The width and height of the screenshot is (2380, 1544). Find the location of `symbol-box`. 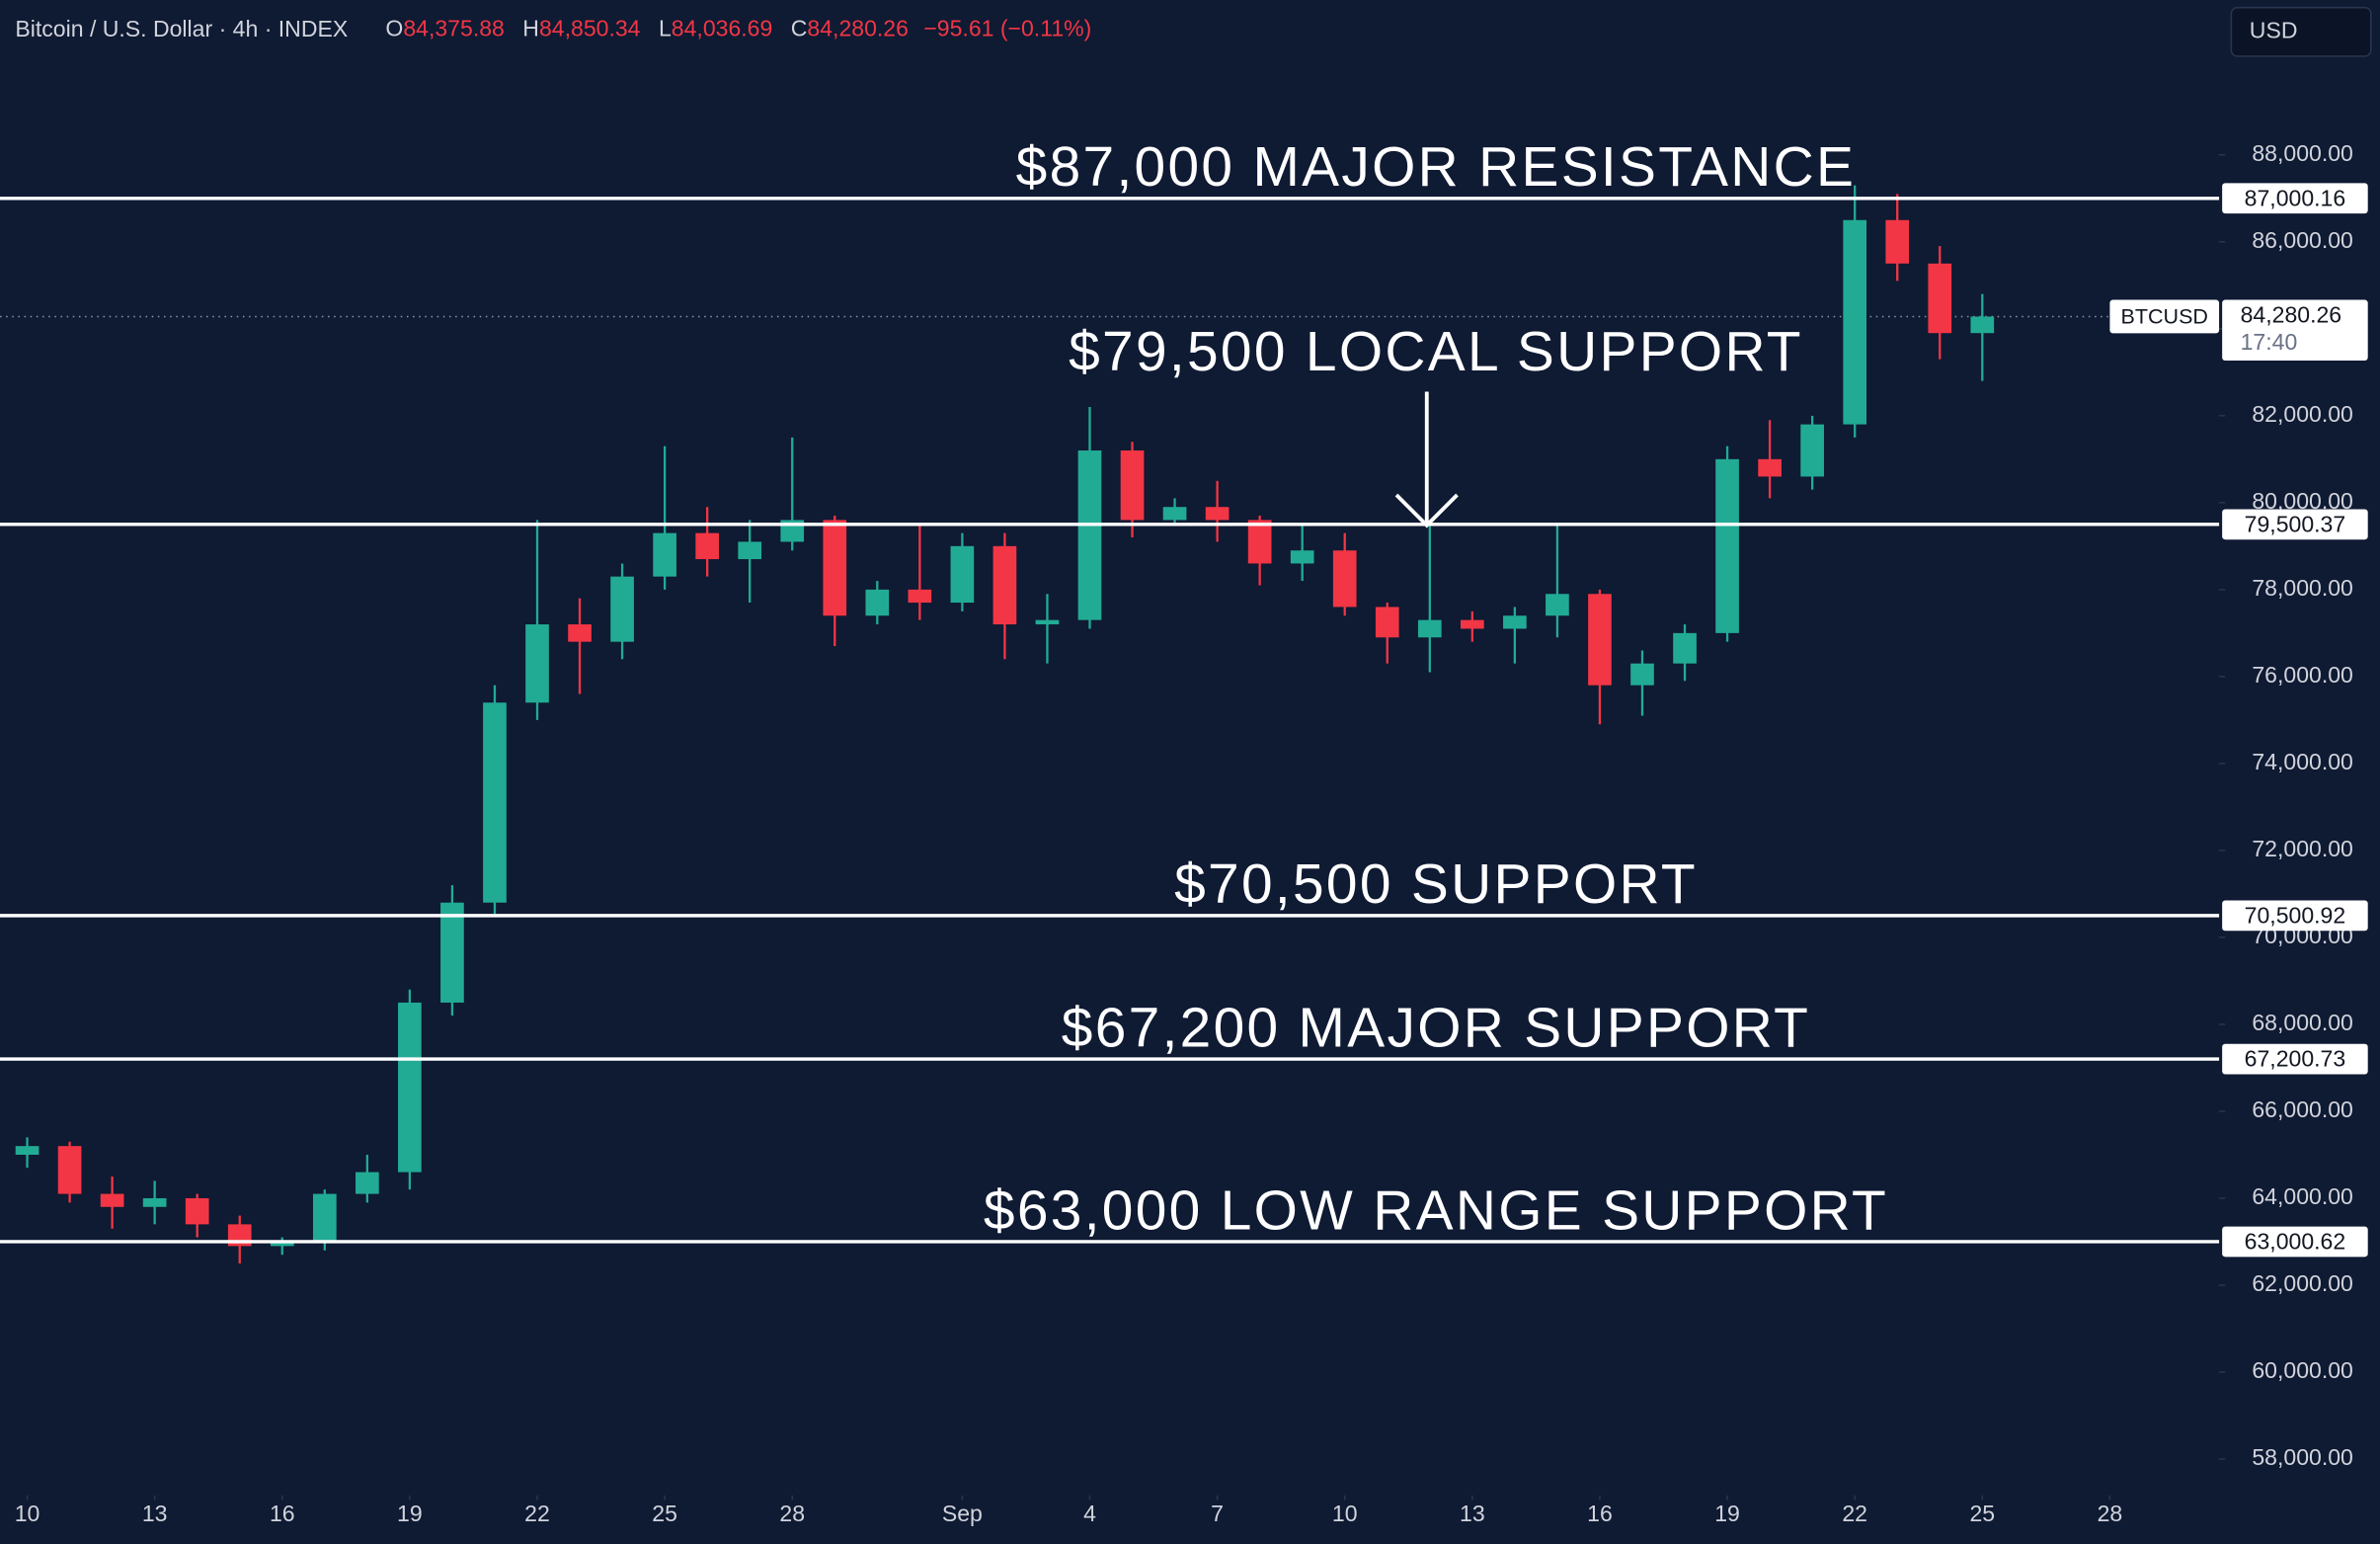

symbol-box is located at coordinates (2164, 316).